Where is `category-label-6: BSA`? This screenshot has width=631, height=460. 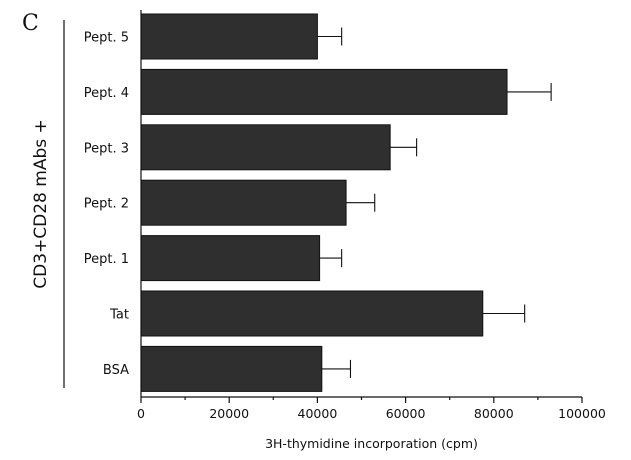 category-label-6: BSA is located at coordinates (116, 370).